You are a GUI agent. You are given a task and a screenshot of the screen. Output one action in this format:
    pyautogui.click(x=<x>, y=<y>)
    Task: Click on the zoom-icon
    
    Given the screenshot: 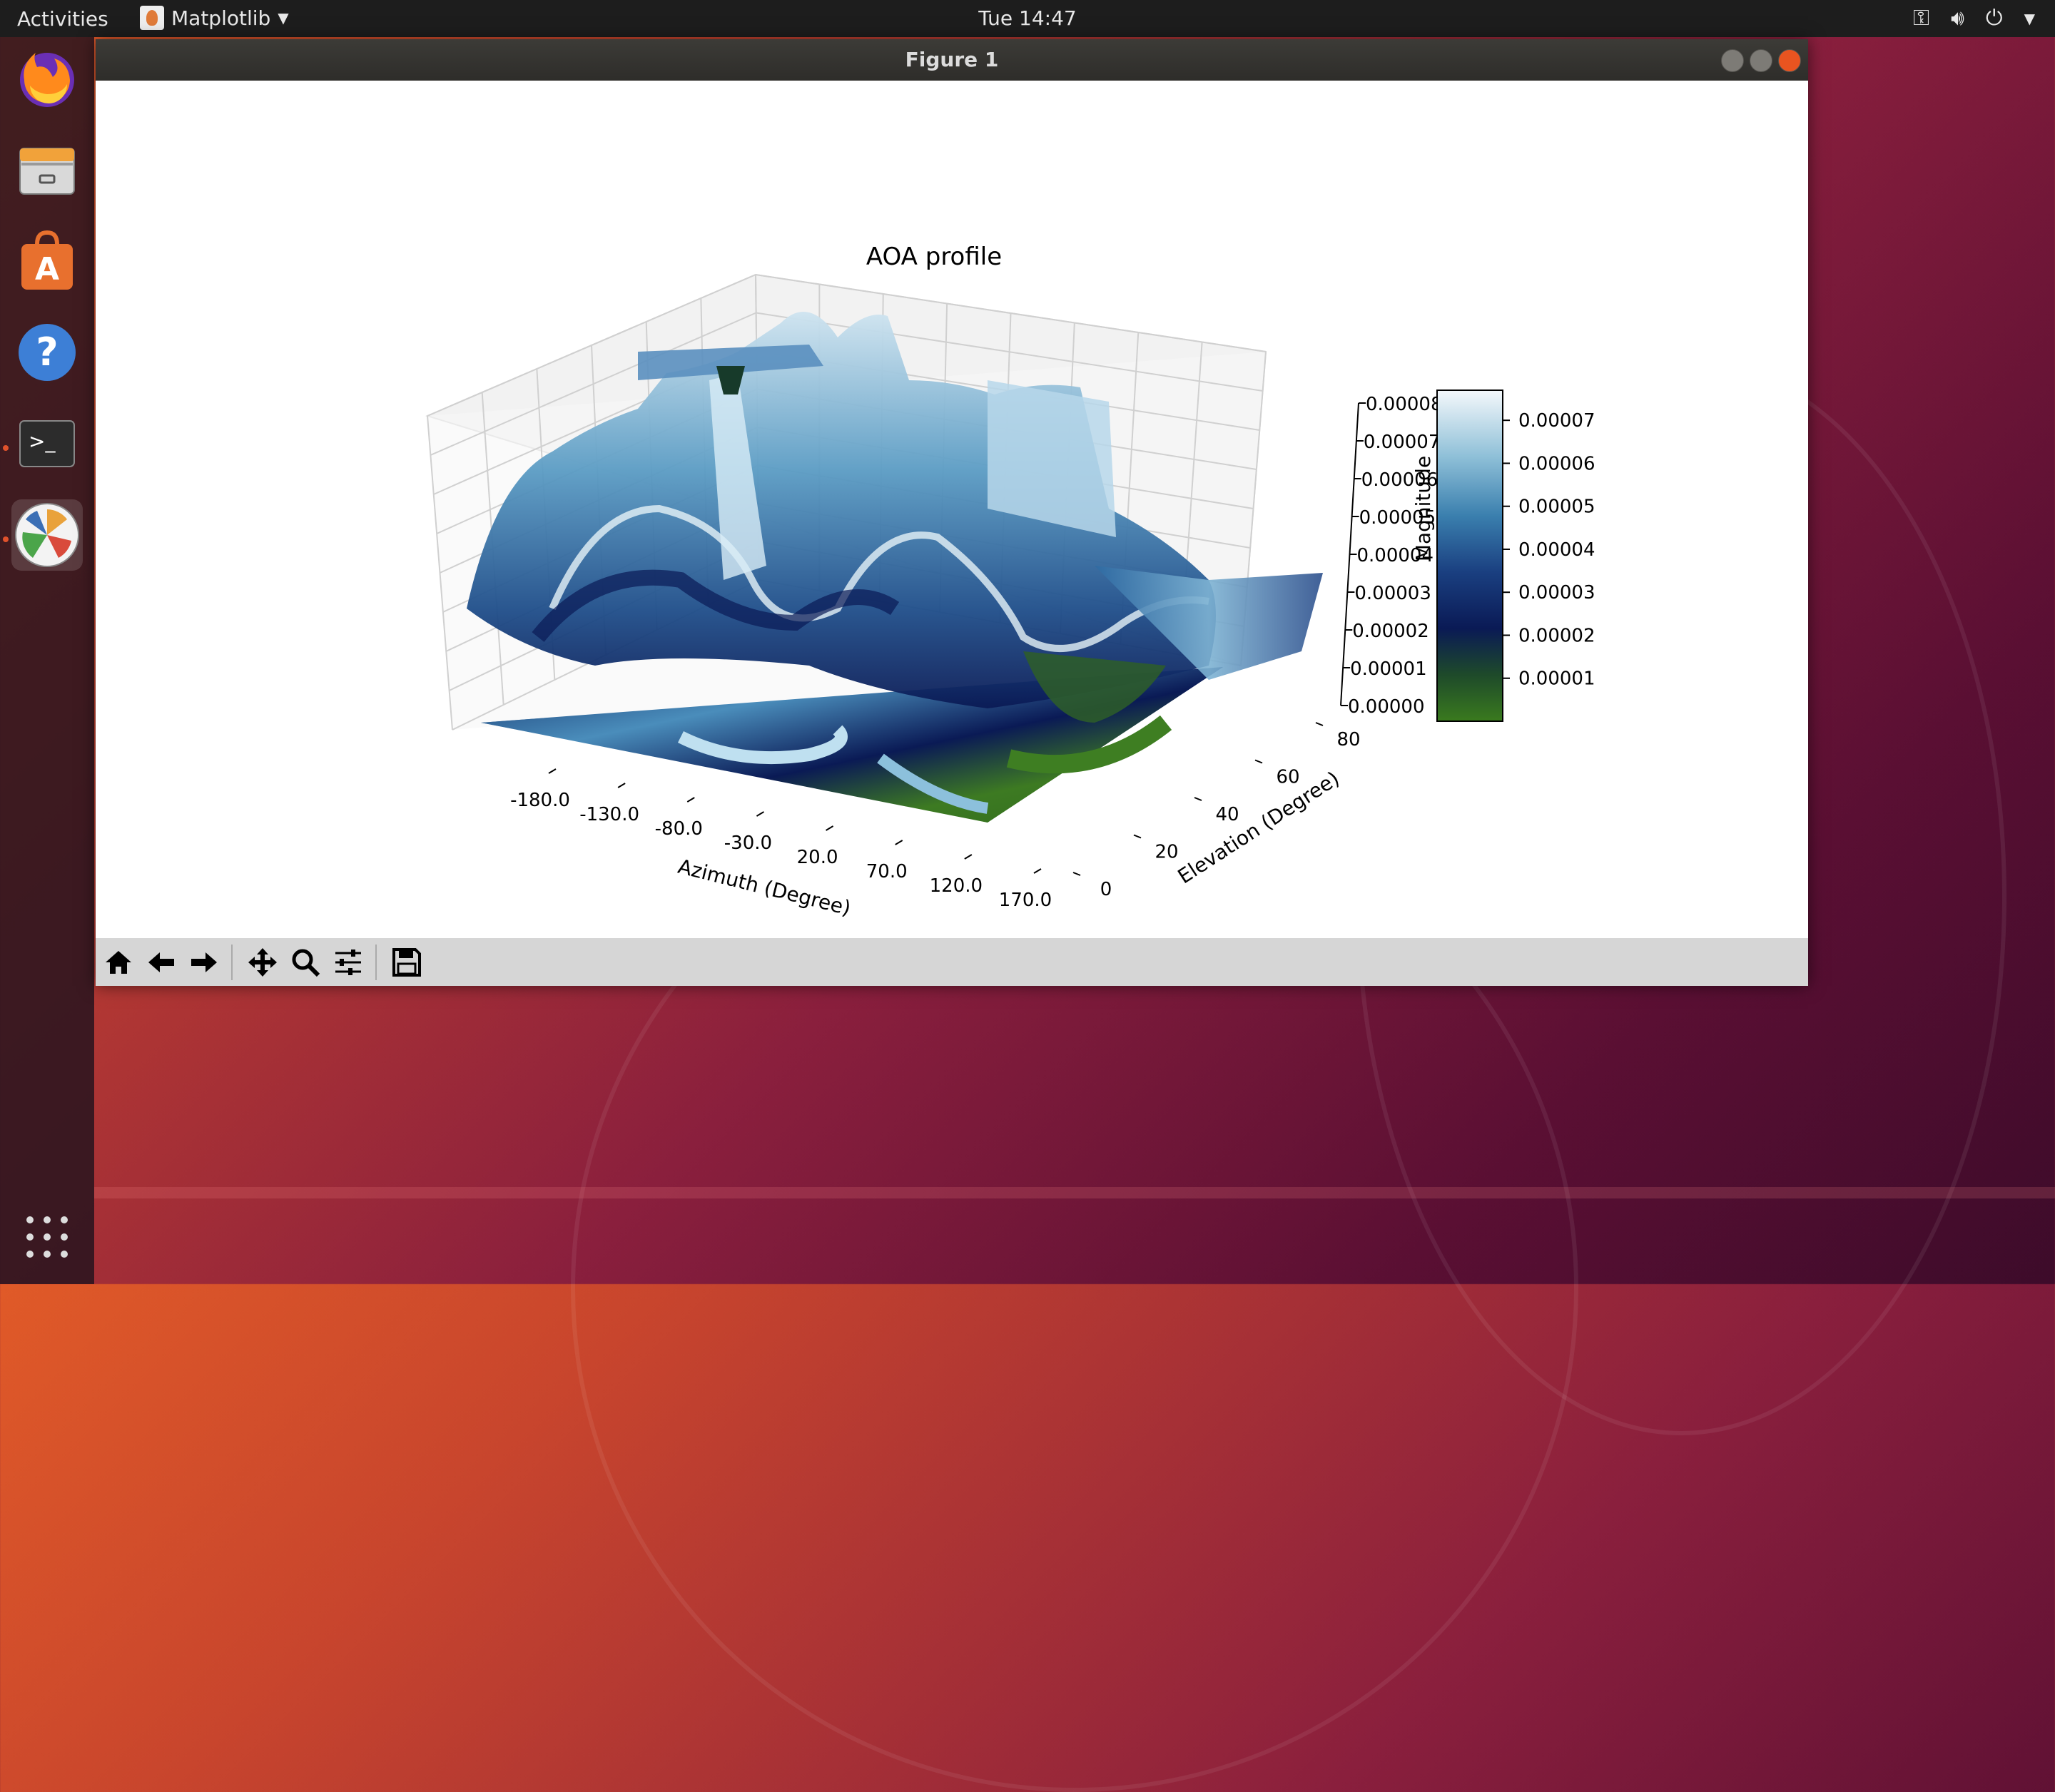 What is the action you would take?
    pyautogui.click(x=305, y=962)
    